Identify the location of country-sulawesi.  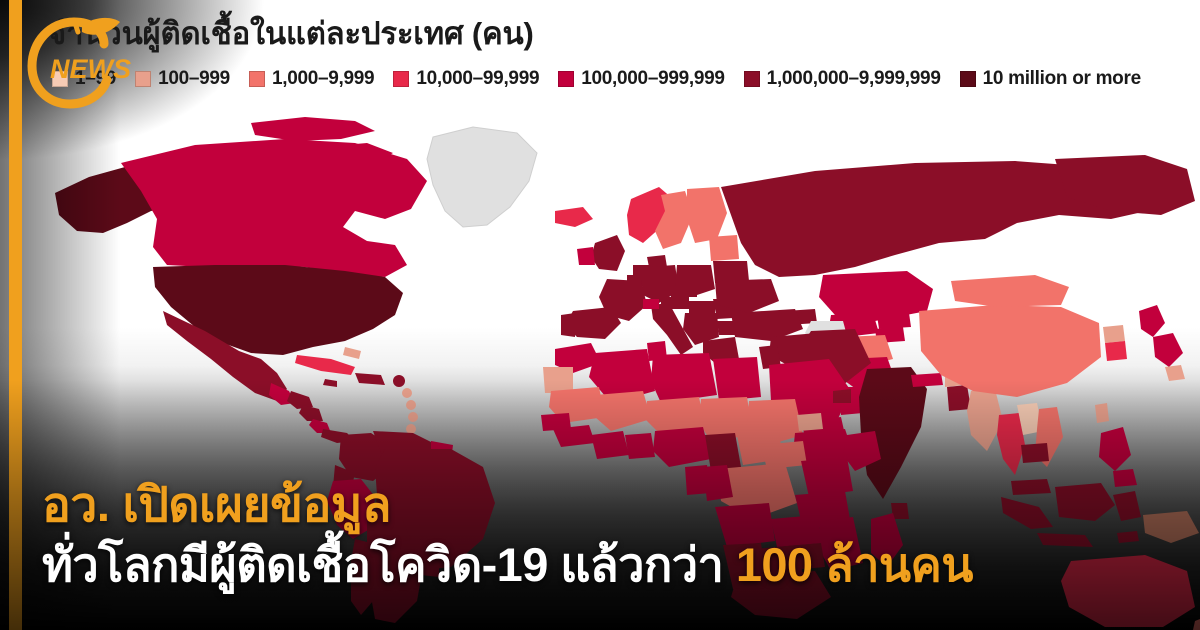
(1127, 506).